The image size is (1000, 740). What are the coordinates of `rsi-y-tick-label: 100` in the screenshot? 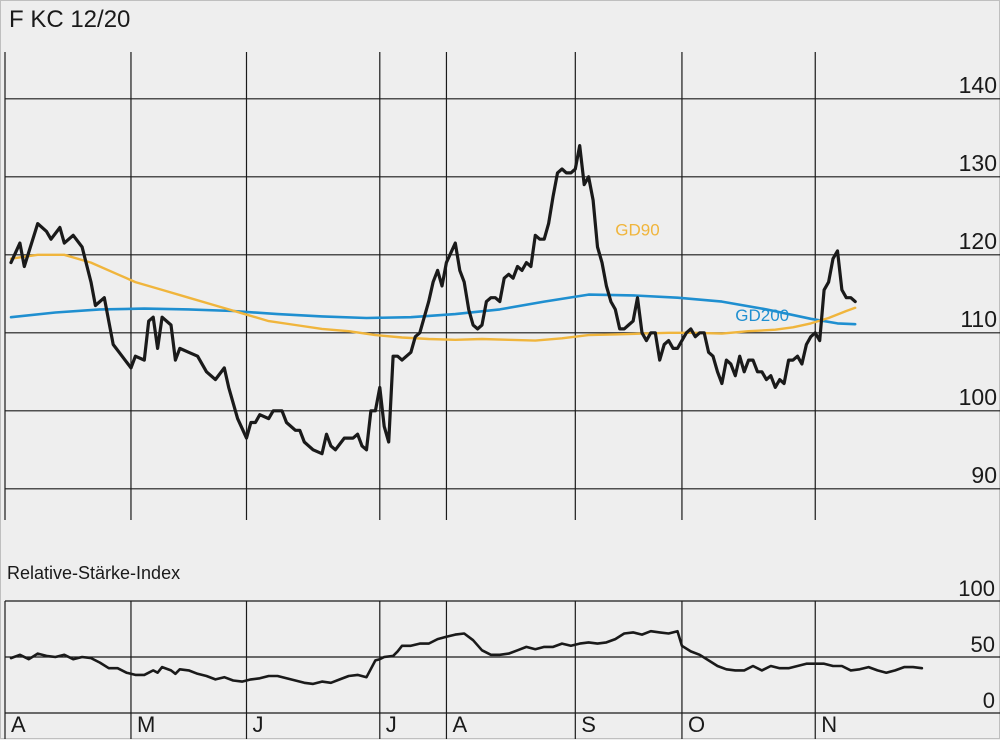 It's located at (976, 588).